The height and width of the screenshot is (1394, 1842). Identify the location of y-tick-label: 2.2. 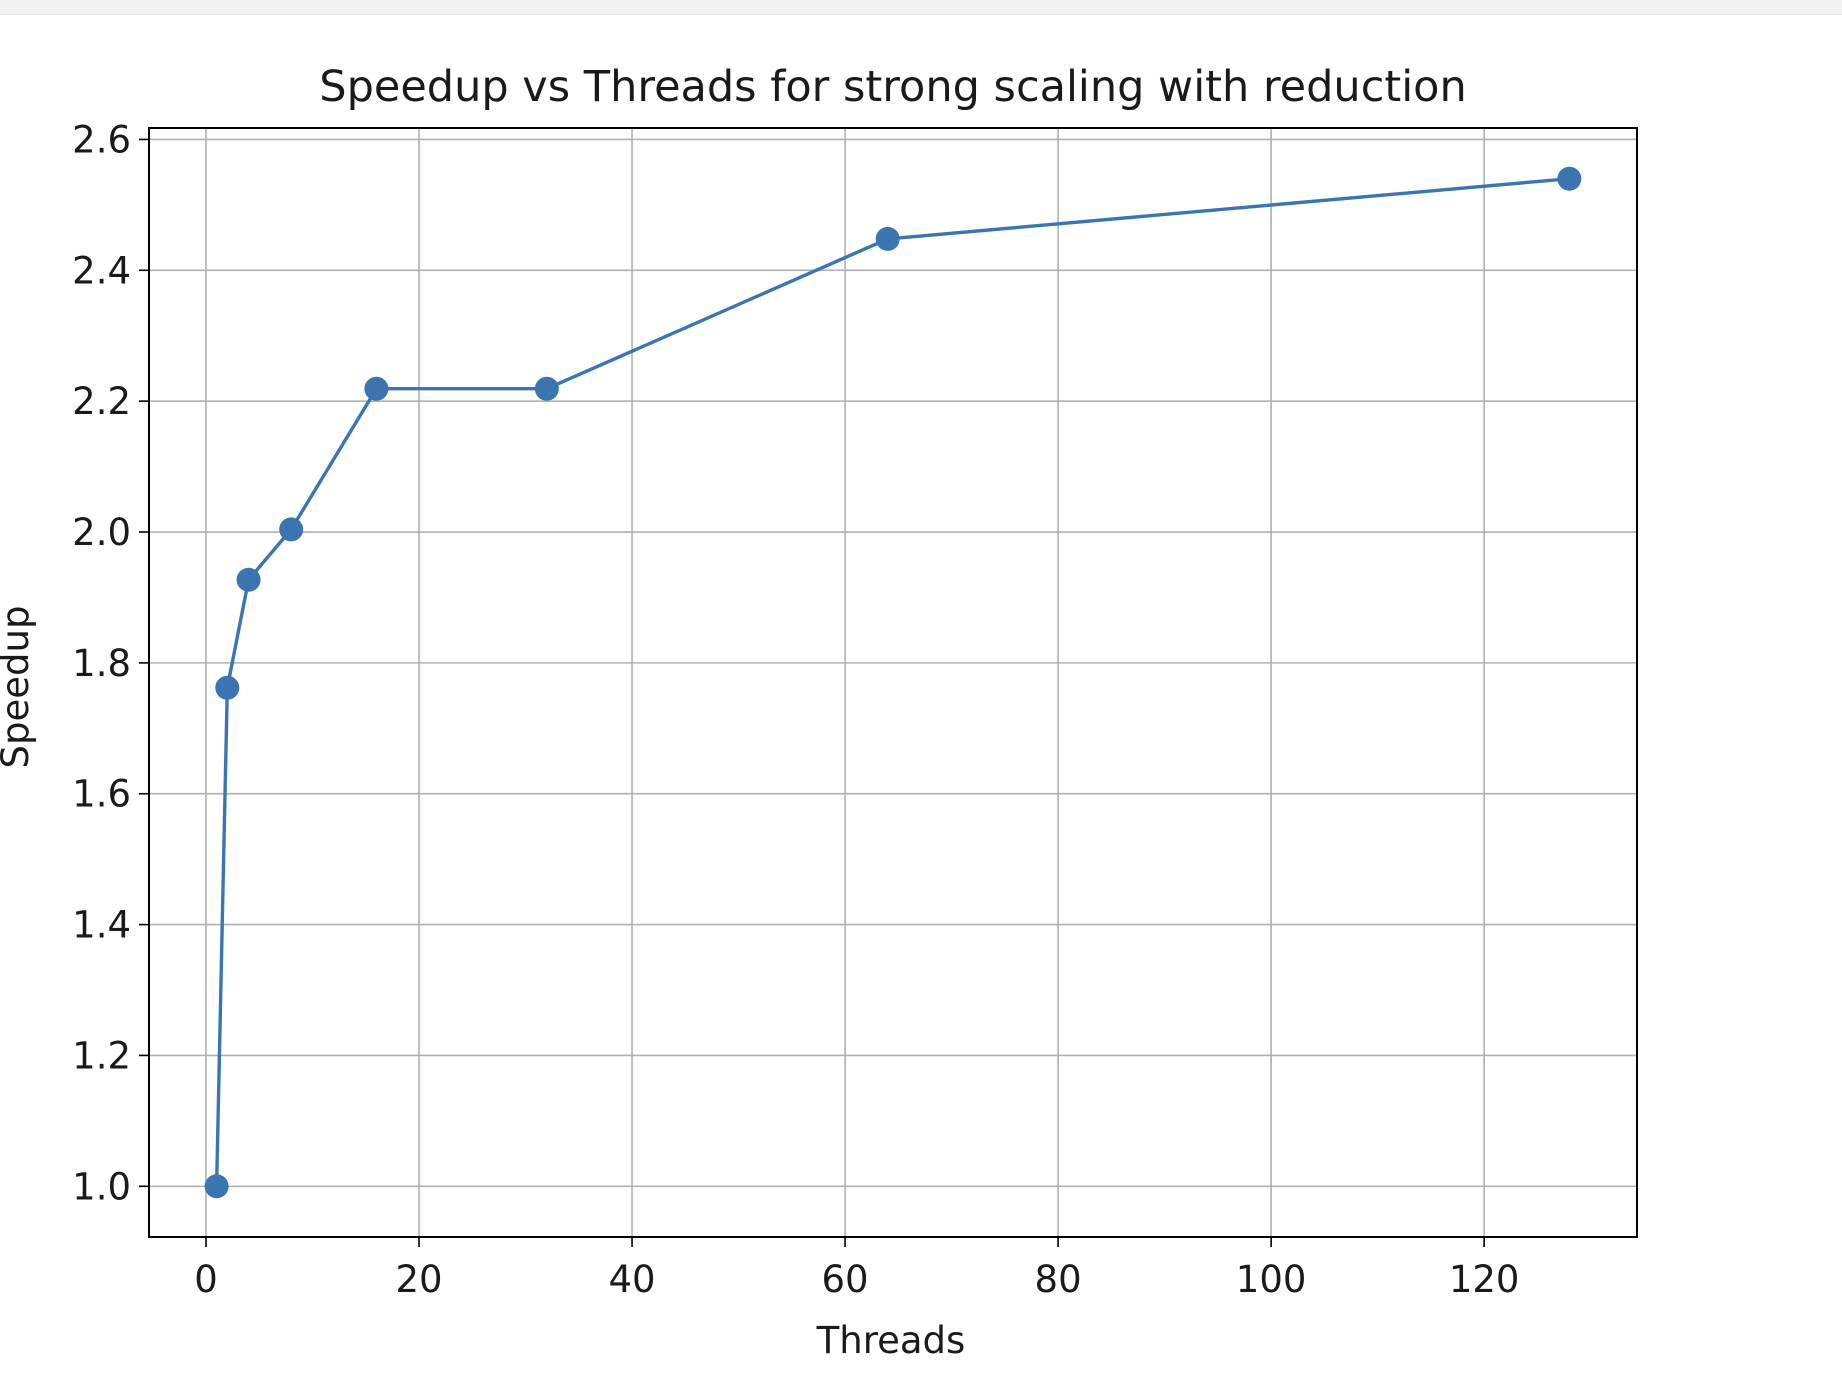
(101, 401).